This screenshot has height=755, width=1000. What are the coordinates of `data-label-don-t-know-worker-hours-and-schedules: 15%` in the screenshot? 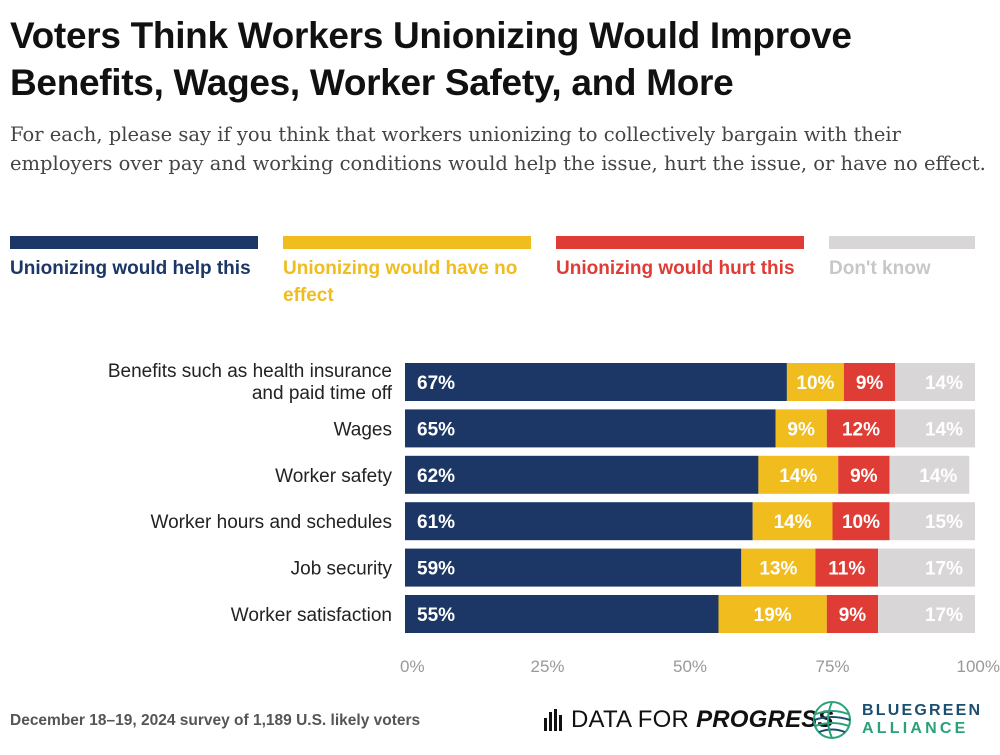 It's located at (944, 522).